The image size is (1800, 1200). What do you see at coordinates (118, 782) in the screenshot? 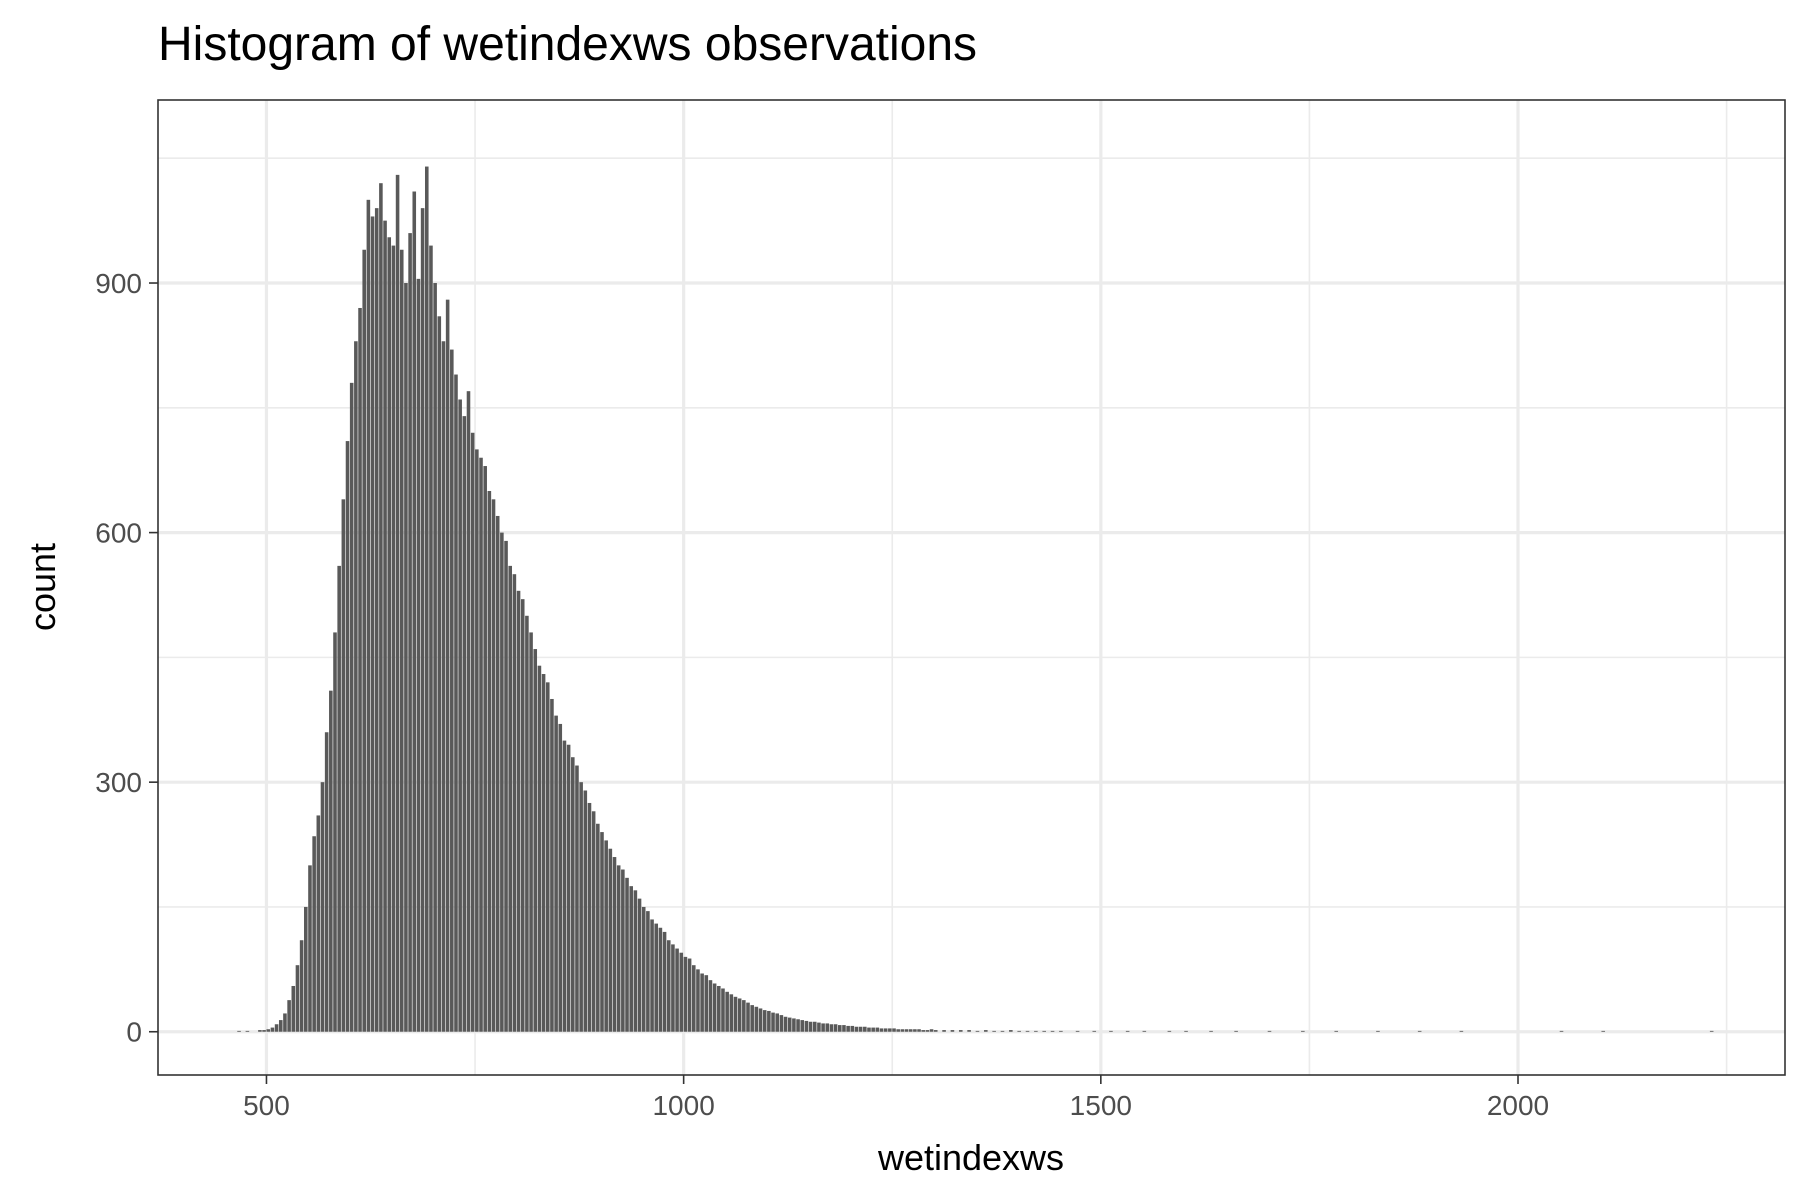
I see `y-tick-label: 300` at bounding box center [118, 782].